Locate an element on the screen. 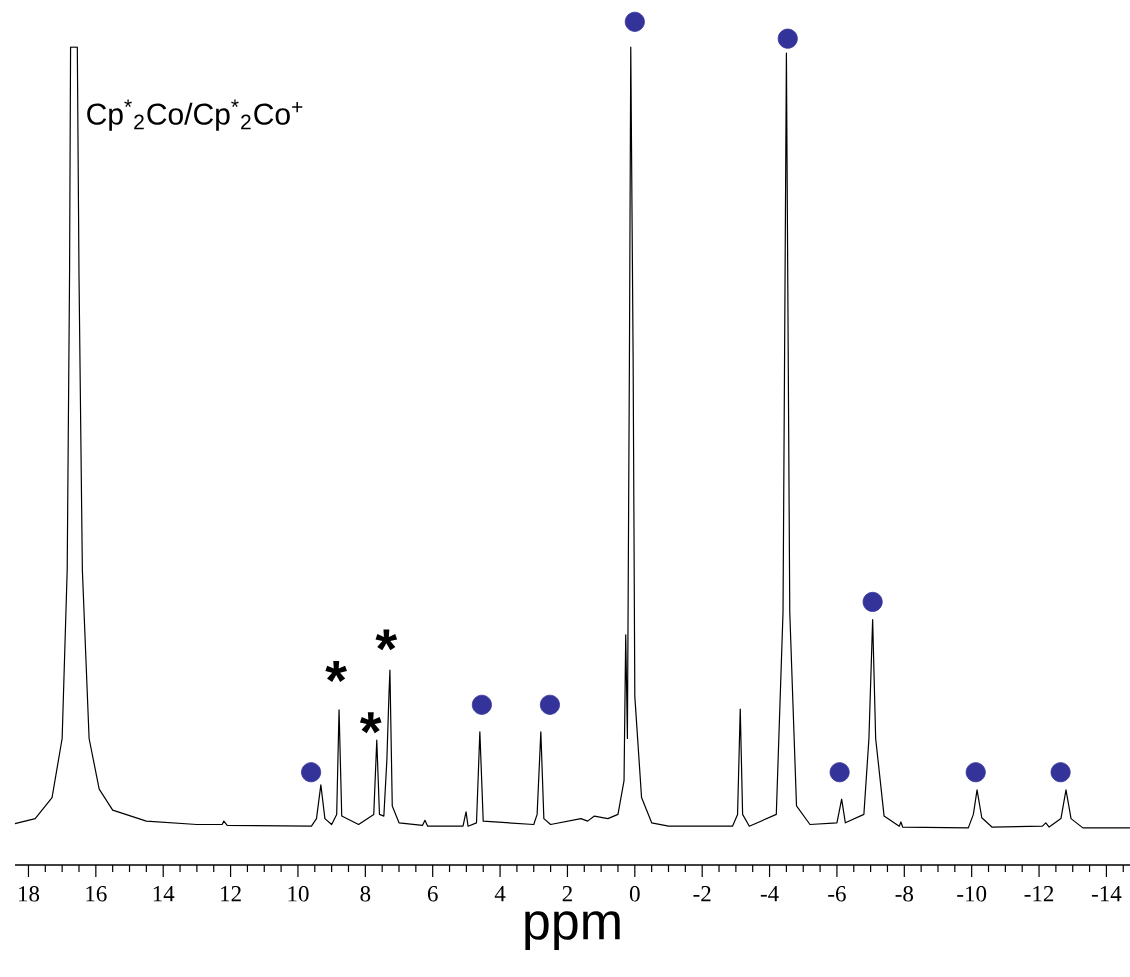 This screenshot has width=1130, height=977. x-tick-label: 12 is located at coordinates (231, 894).